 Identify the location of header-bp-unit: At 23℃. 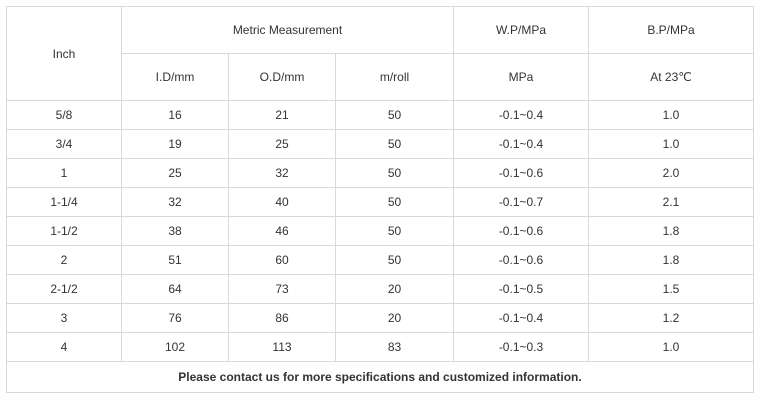
(671, 77).